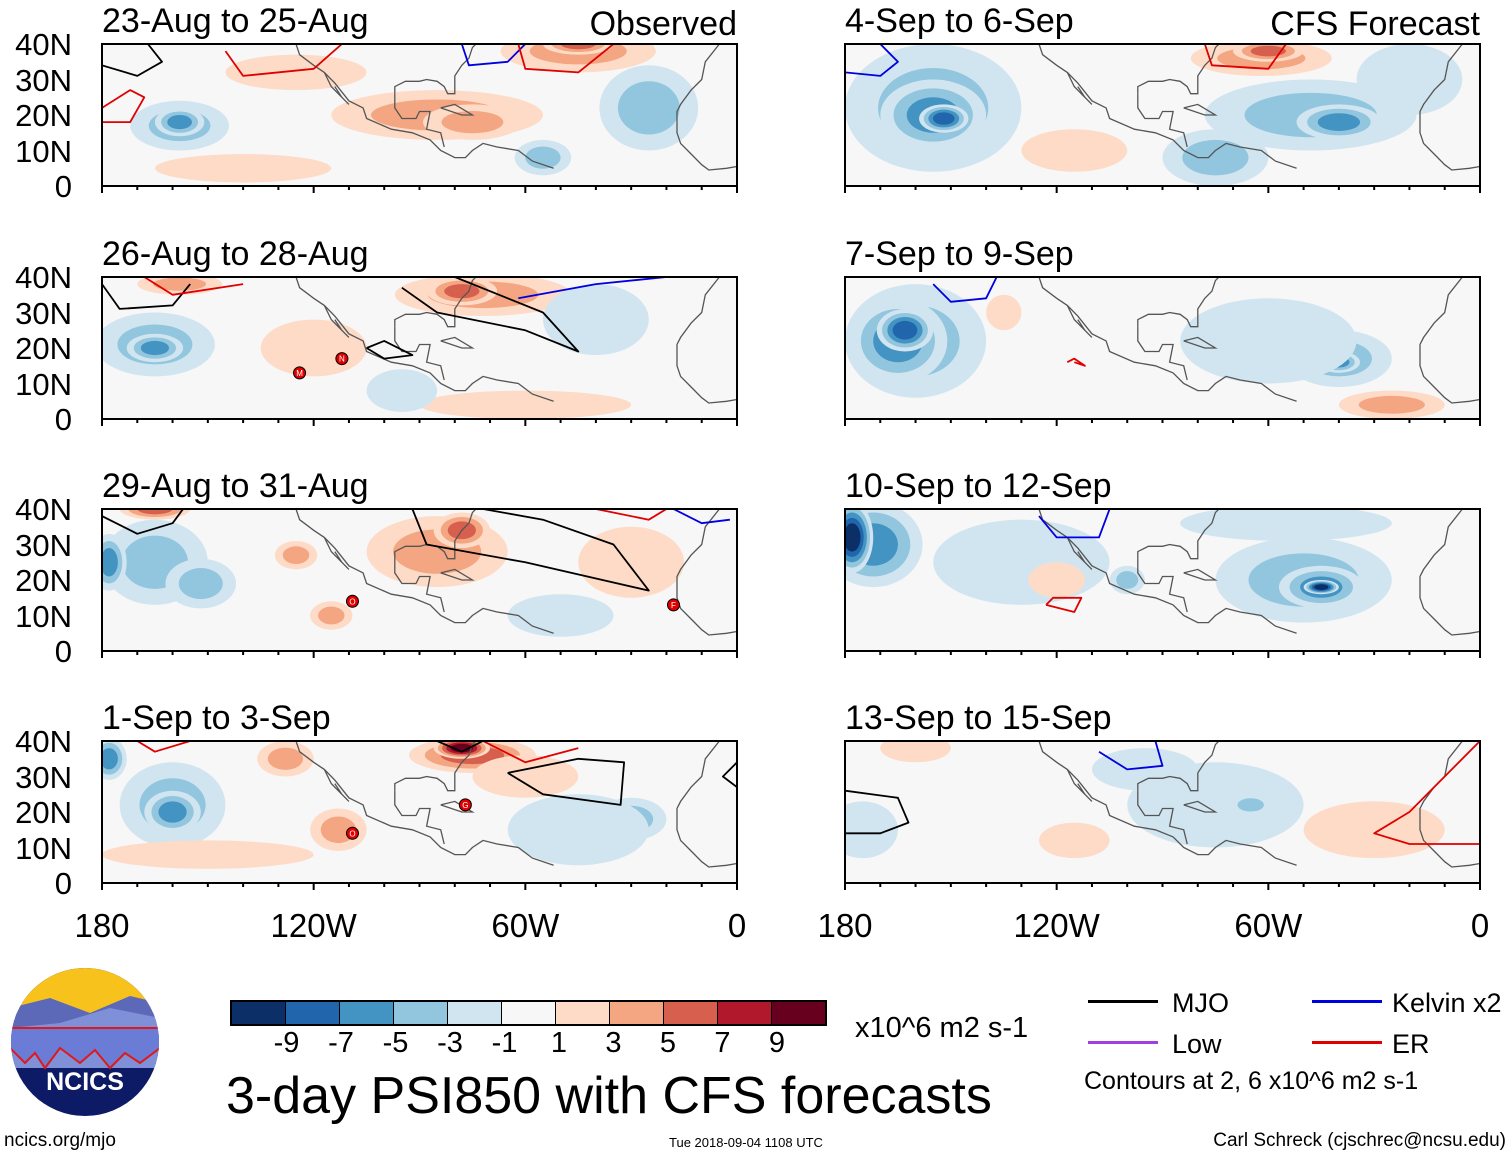 Image resolution: width=1510 pixels, height=1157 pixels. Describe the element at coordinates (235, 21) in the screenshot. I see `panel-title: 23-Aug to 25-Aug` at that location.